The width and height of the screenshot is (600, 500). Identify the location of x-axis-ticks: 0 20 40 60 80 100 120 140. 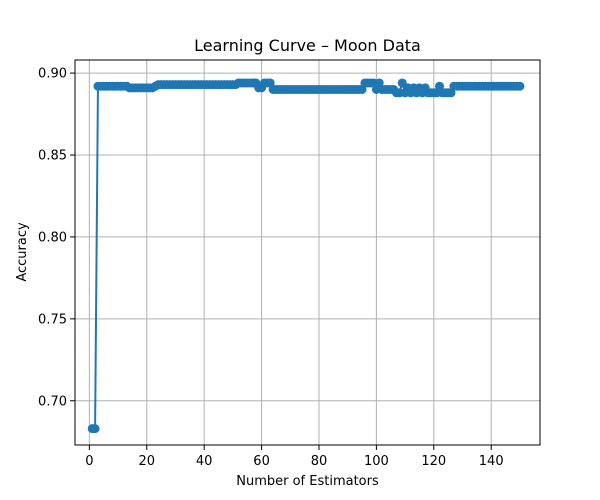
(294, 457).